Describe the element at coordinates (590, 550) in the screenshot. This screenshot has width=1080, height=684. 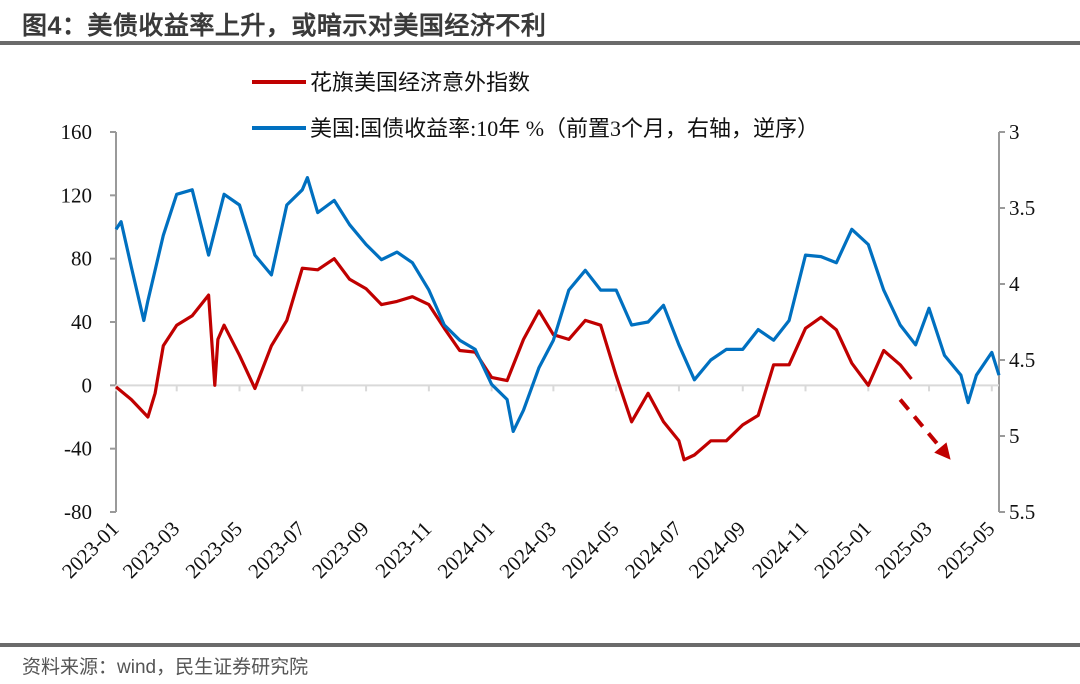
I see `x-axis-tick-label: 2024-05` at that location.